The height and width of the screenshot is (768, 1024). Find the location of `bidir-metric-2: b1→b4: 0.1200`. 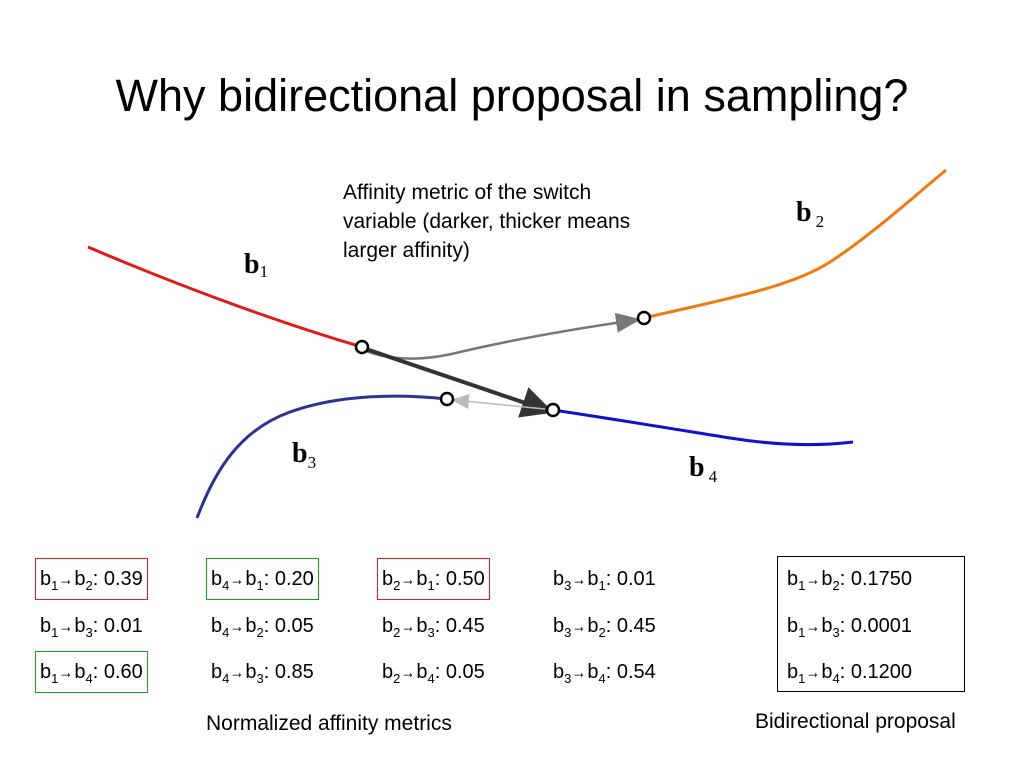

bidir-metric-2: b1→b4: 0.1200 is located at coordinates (850, 673).